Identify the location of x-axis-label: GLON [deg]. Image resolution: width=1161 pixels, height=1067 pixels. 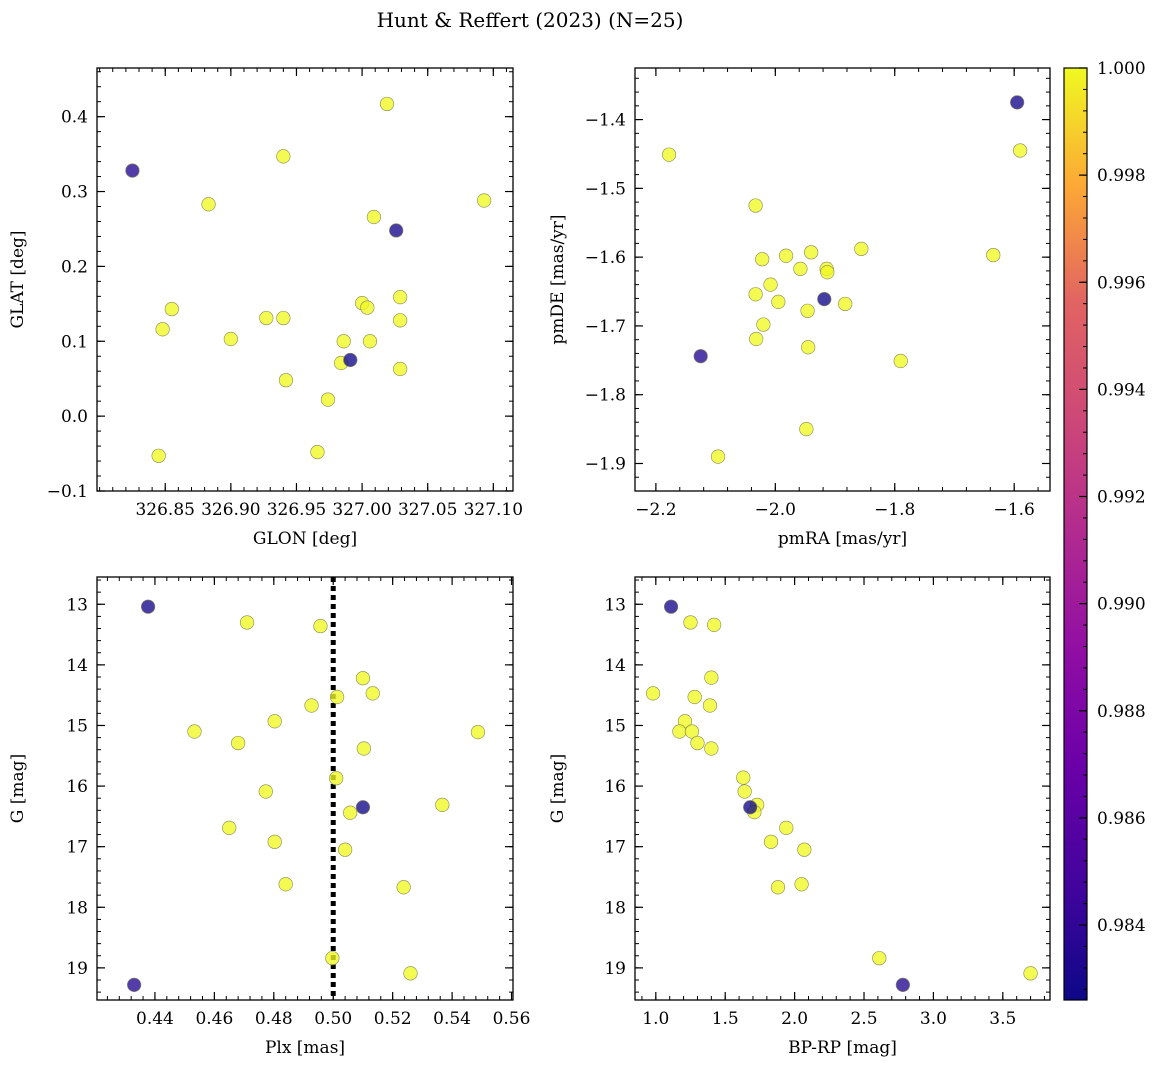
(305, 539).